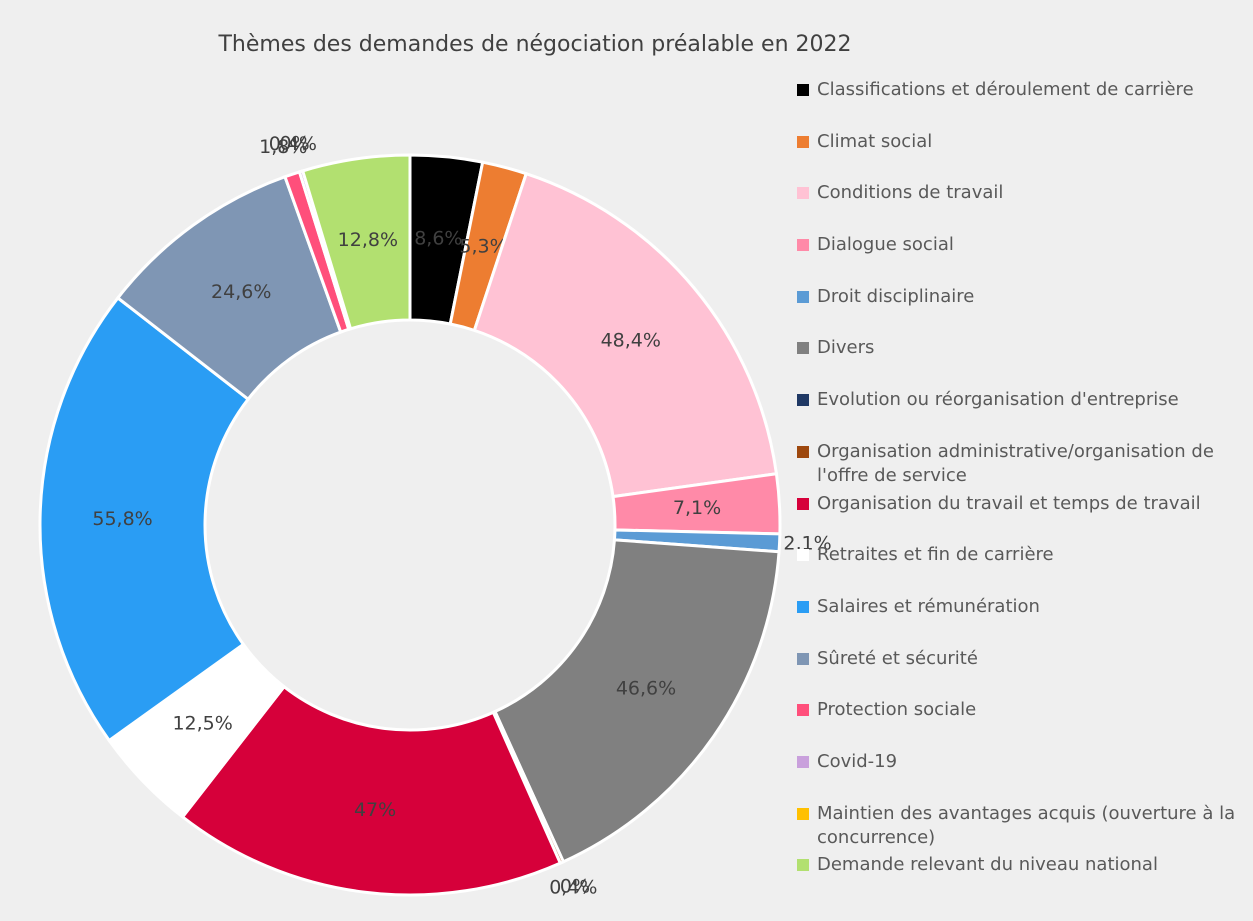 The width and height of the screenshot is (1253, 921). What do you see at coordinates (846, 348) in the screenshot?
I see `legend-label: Divers` at bounding box center [846, 348].